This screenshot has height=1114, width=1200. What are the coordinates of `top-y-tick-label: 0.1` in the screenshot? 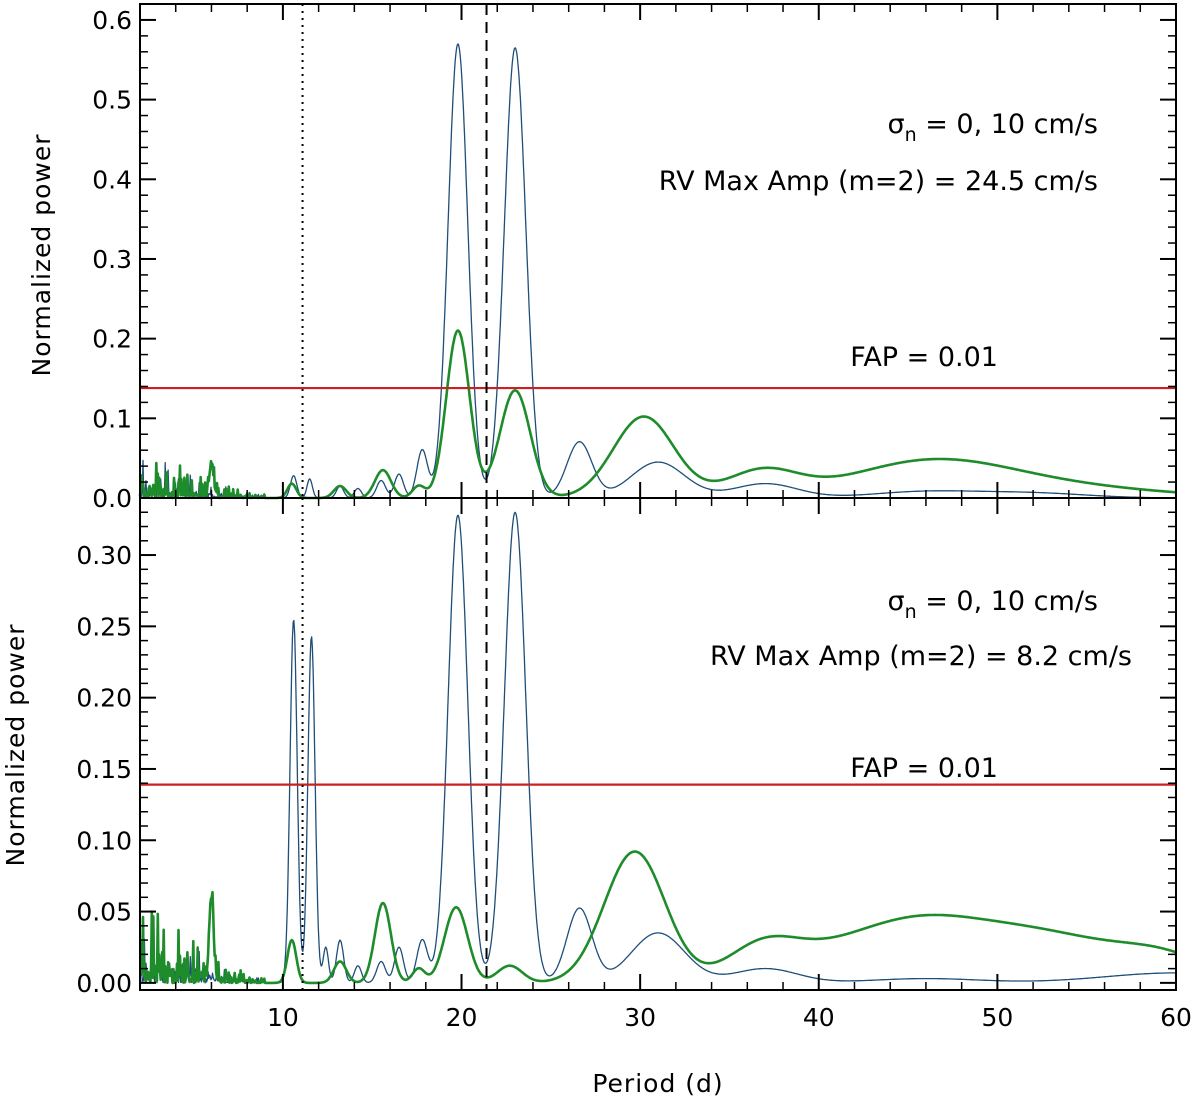 It's located at (112, 418).